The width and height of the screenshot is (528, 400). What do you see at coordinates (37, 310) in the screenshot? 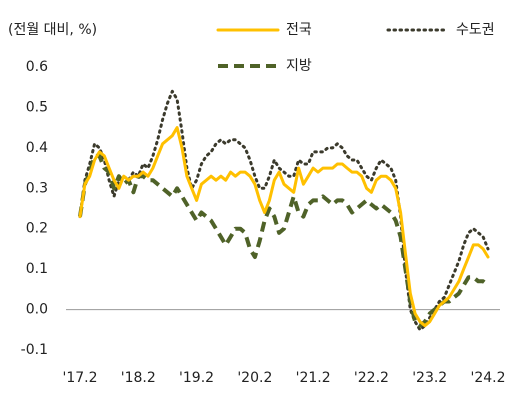
I see `y-tick-label: 0.0` at bounding box center [37, 310].